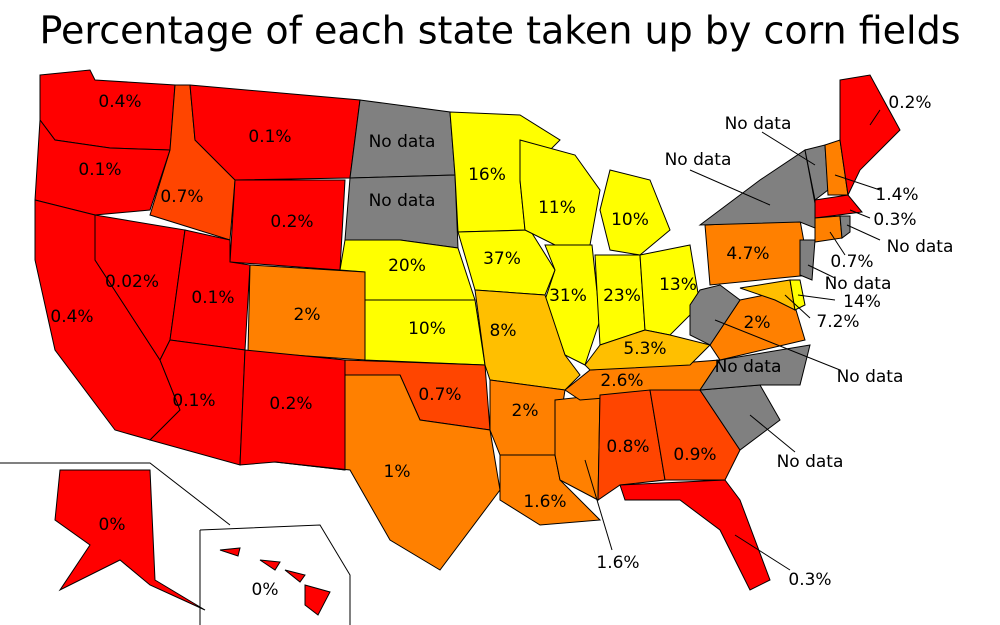 Image resolution: width=1000 pixels, height=625 pixels. I want to click on state-label: 0.9%, so click(694, 455).